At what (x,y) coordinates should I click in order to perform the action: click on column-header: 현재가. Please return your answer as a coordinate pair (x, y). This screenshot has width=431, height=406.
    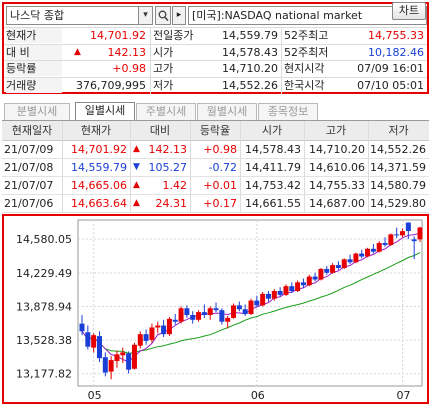
    Looking at the image, I should click on (96, 130).